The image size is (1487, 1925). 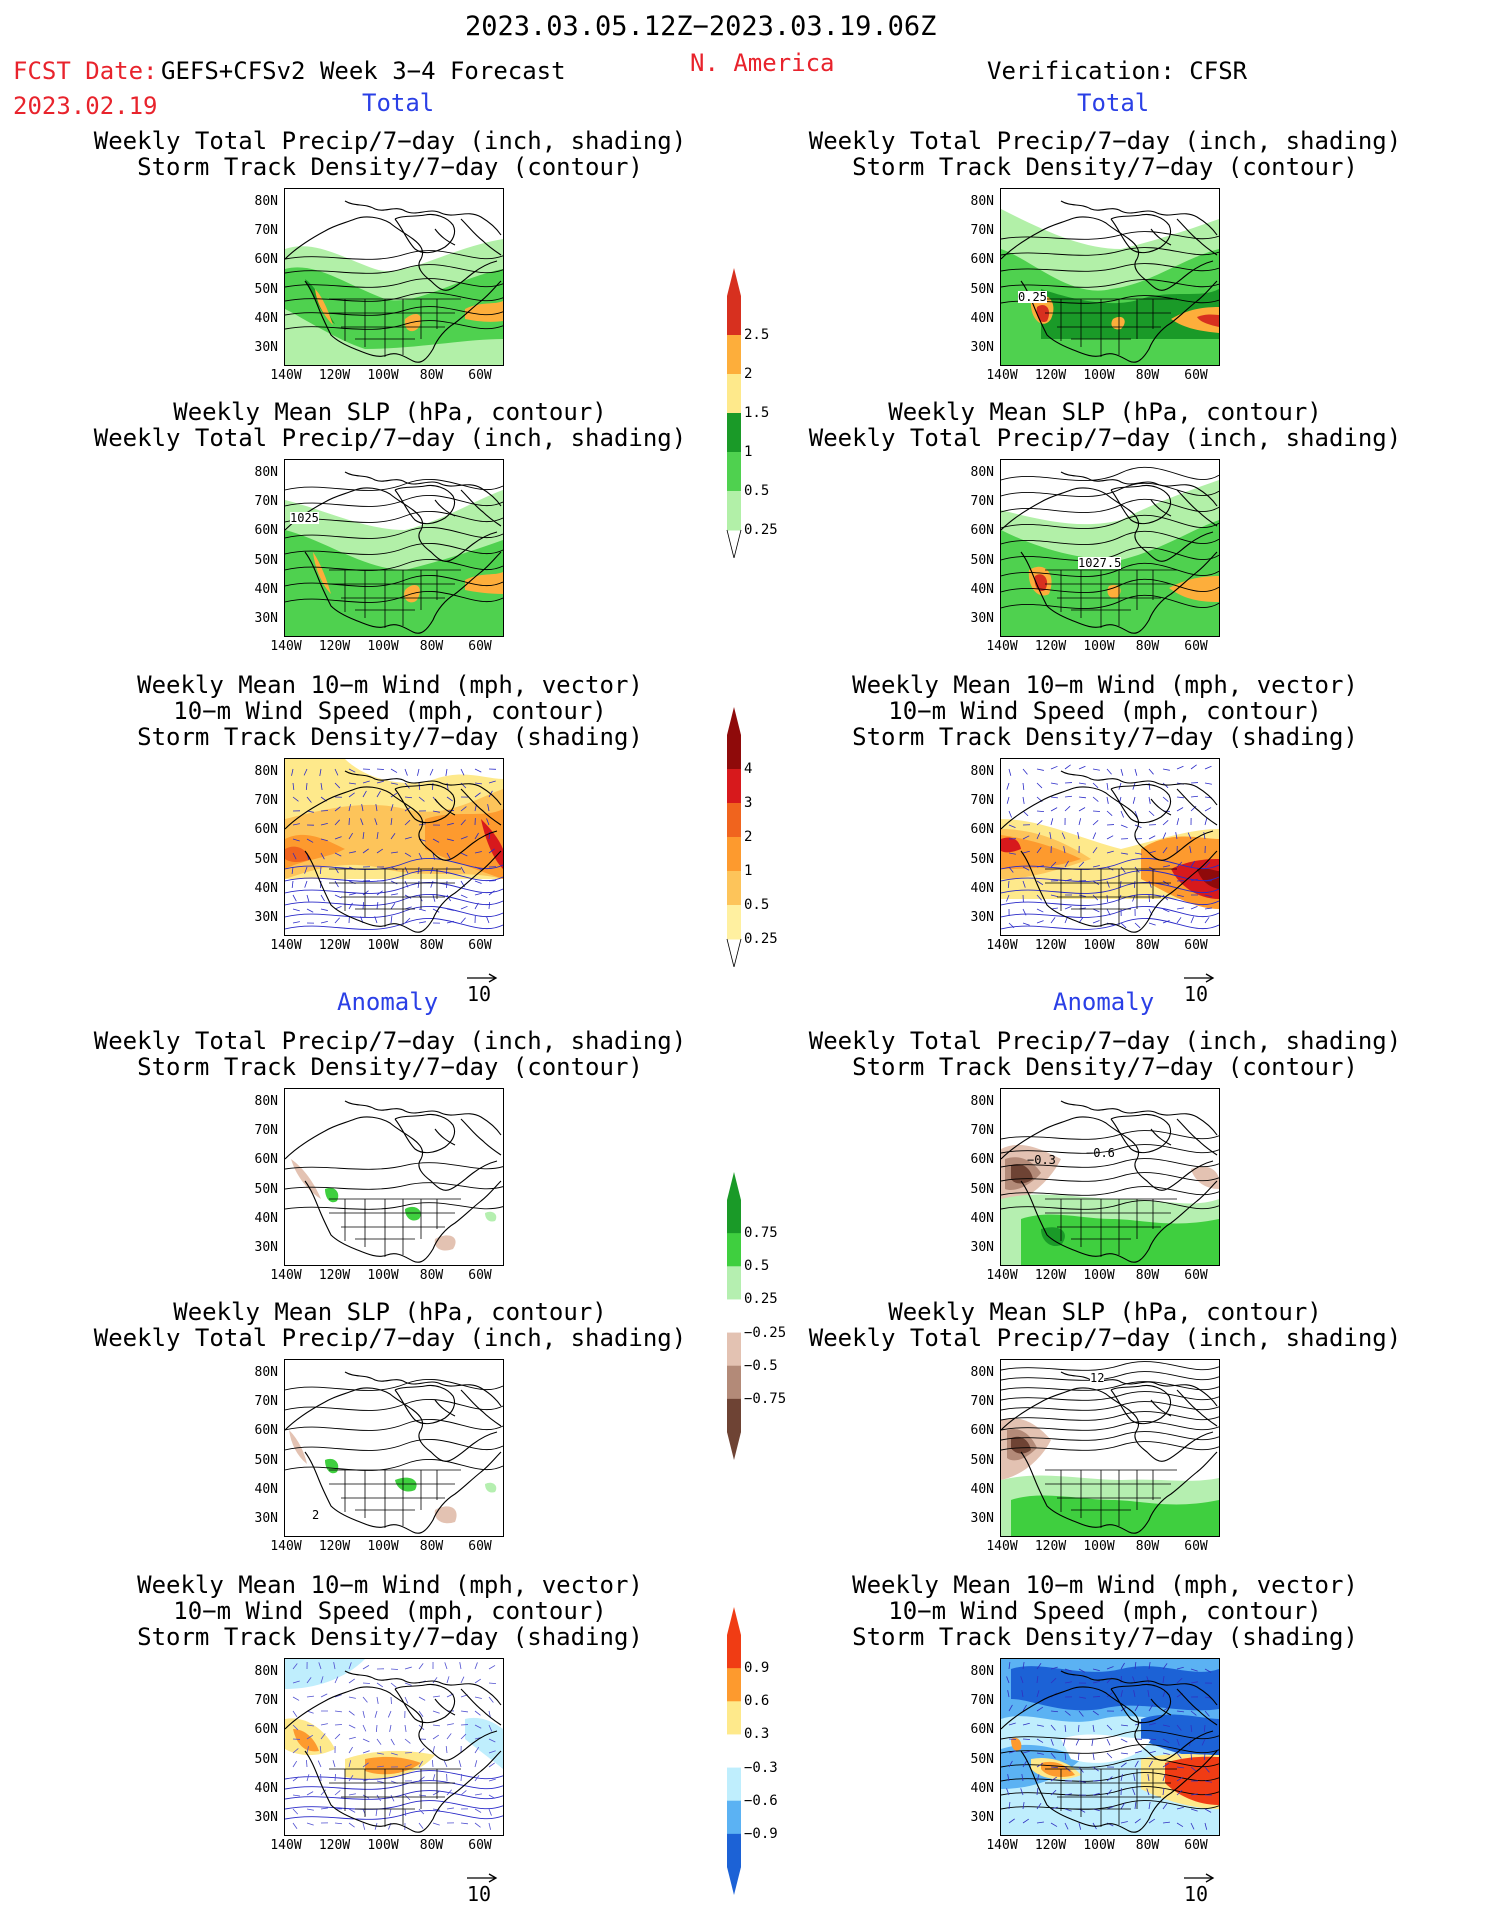 I want to click on colorbar-storm-anom, so click(x=742, y=1751).